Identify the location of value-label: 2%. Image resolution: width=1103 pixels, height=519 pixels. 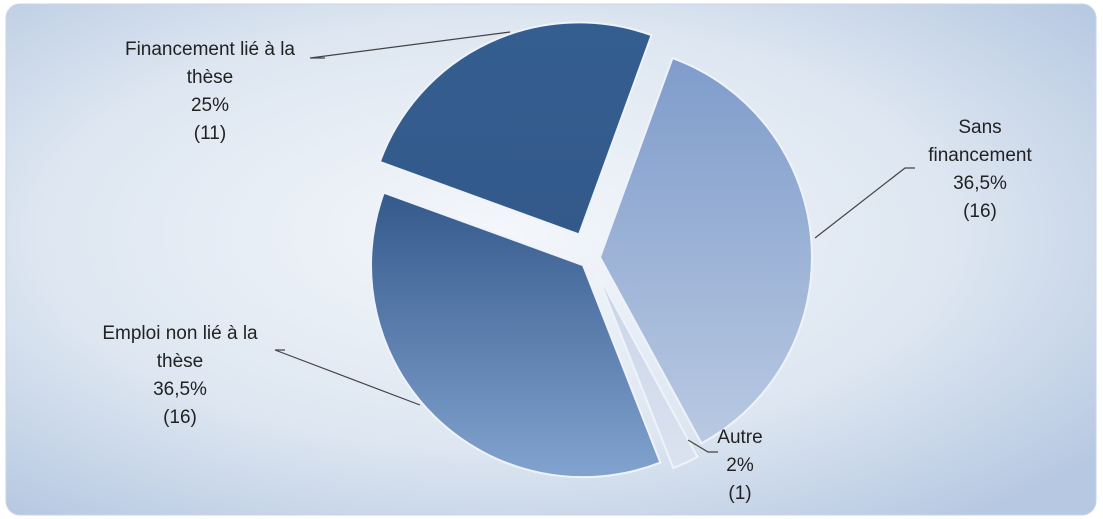
(740, 465).